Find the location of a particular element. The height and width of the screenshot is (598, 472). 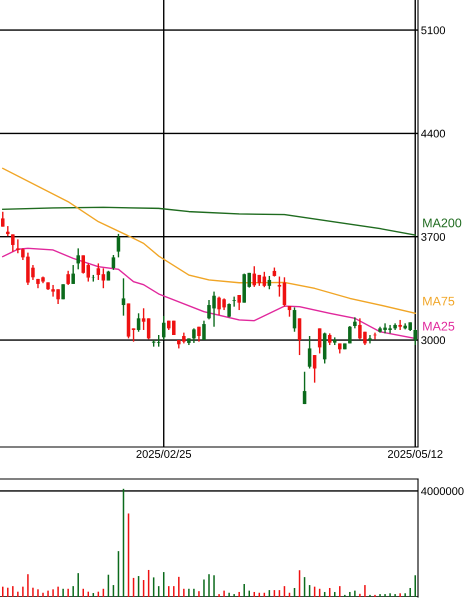

y-tick-label: 4000000 is located at coordinates (442, 491).